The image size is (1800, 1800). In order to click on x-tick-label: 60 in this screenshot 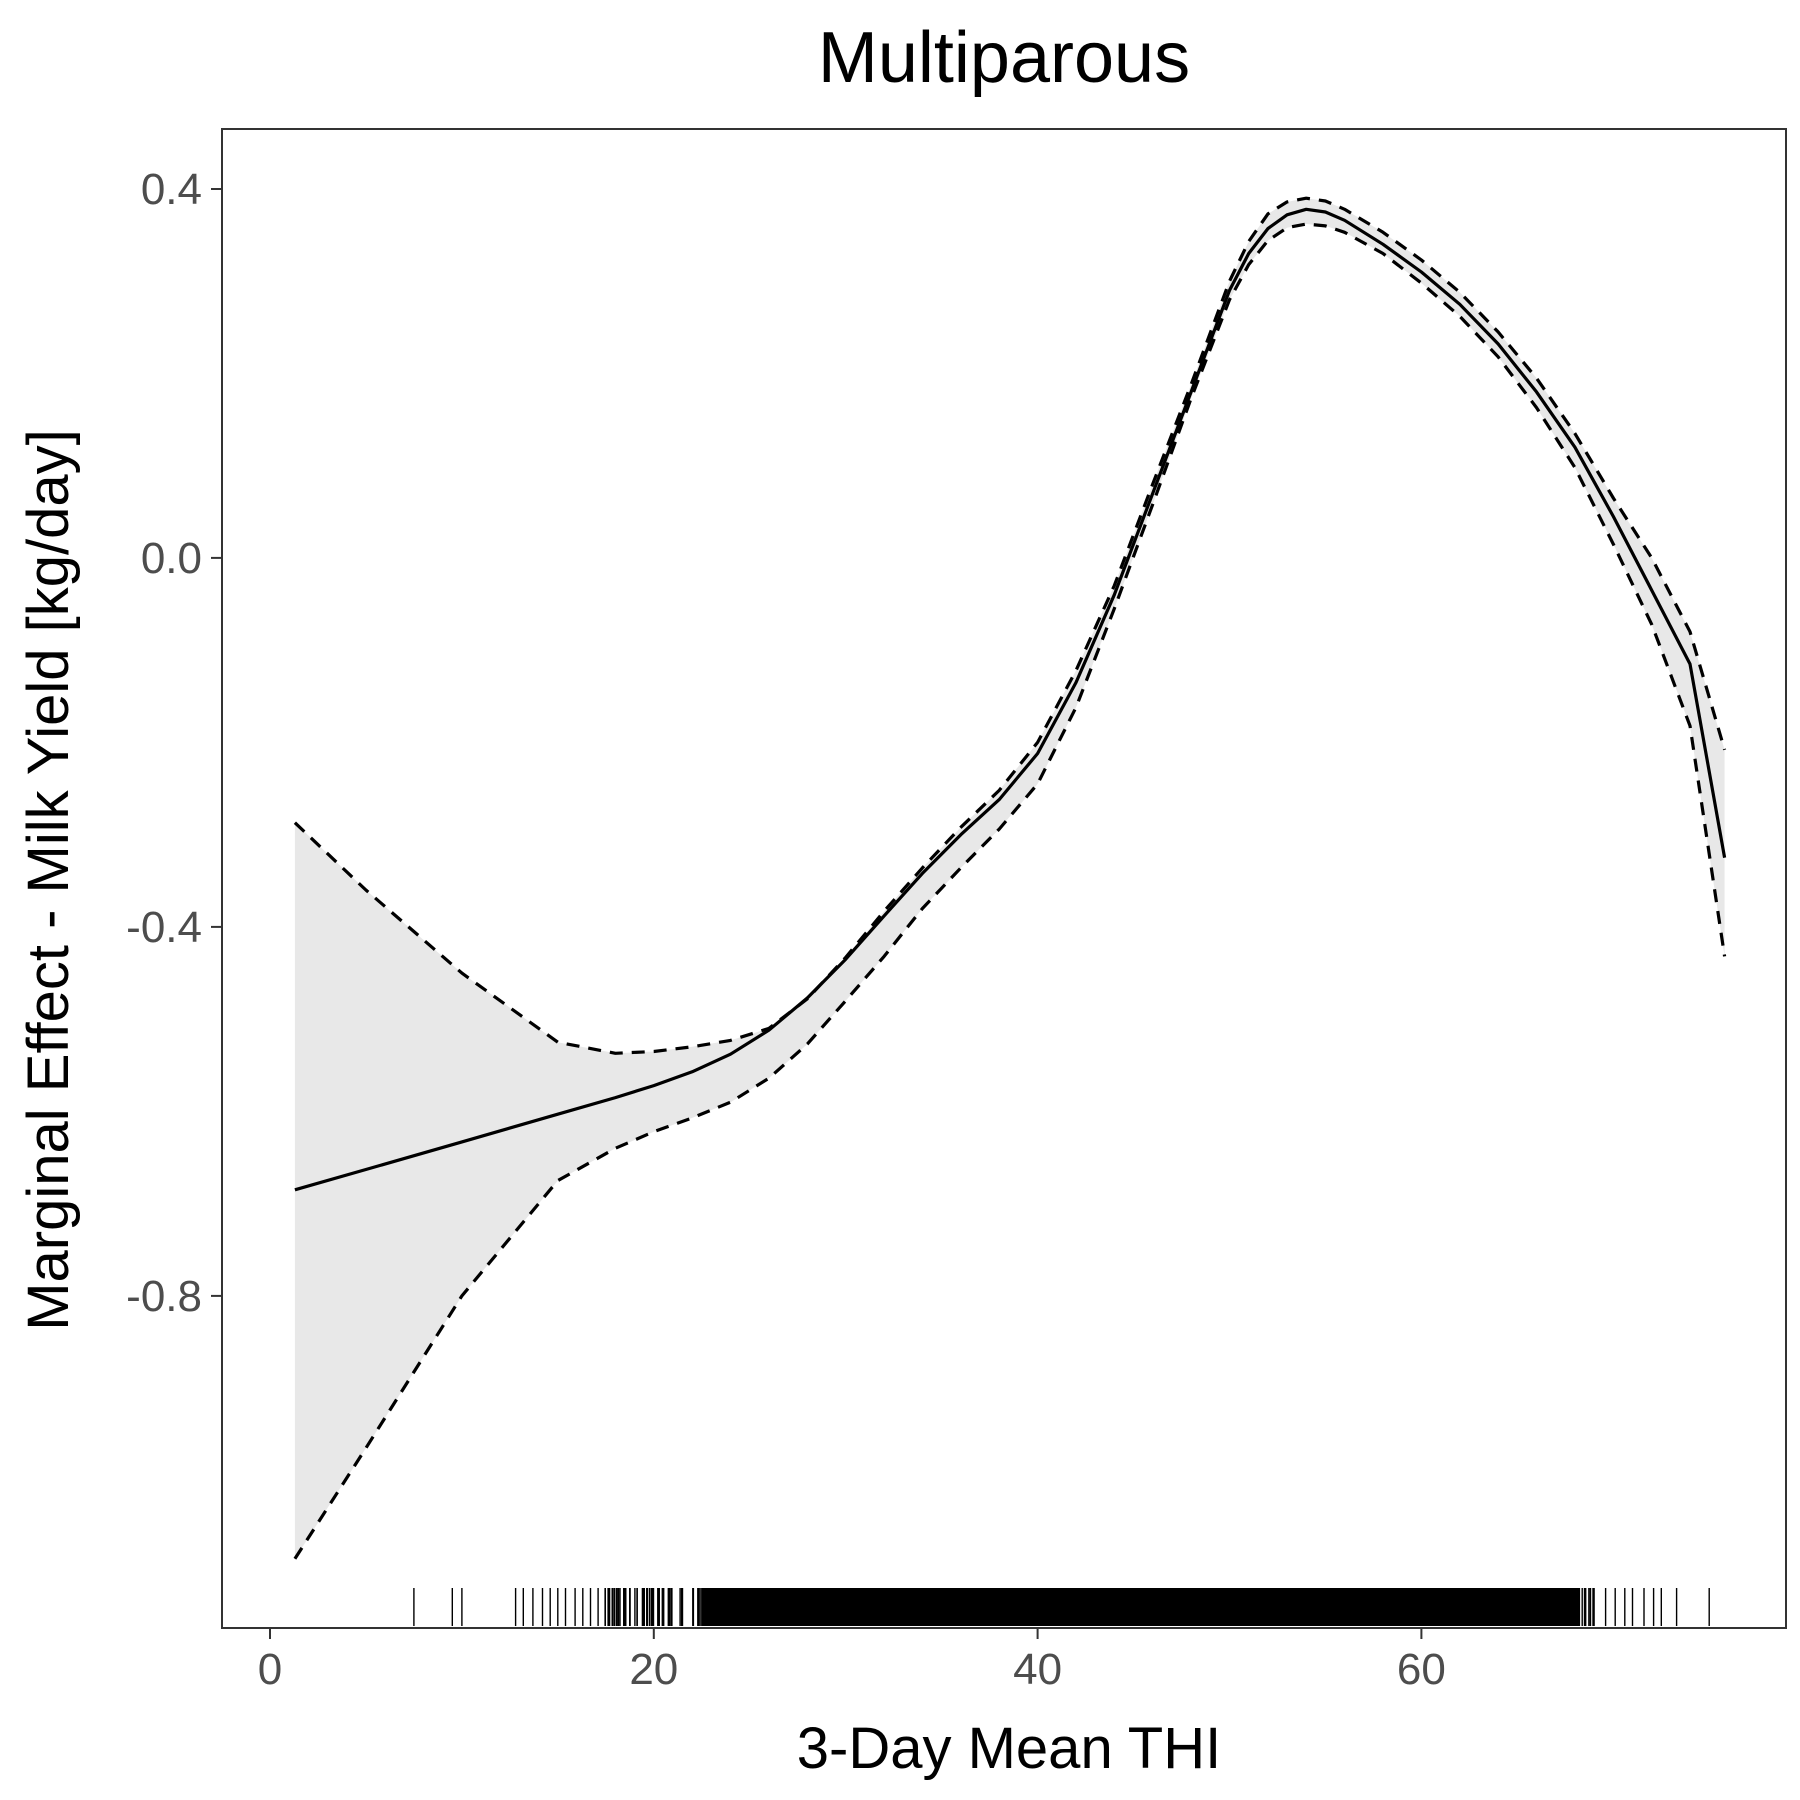, I will do `click(1421, 1669)`.